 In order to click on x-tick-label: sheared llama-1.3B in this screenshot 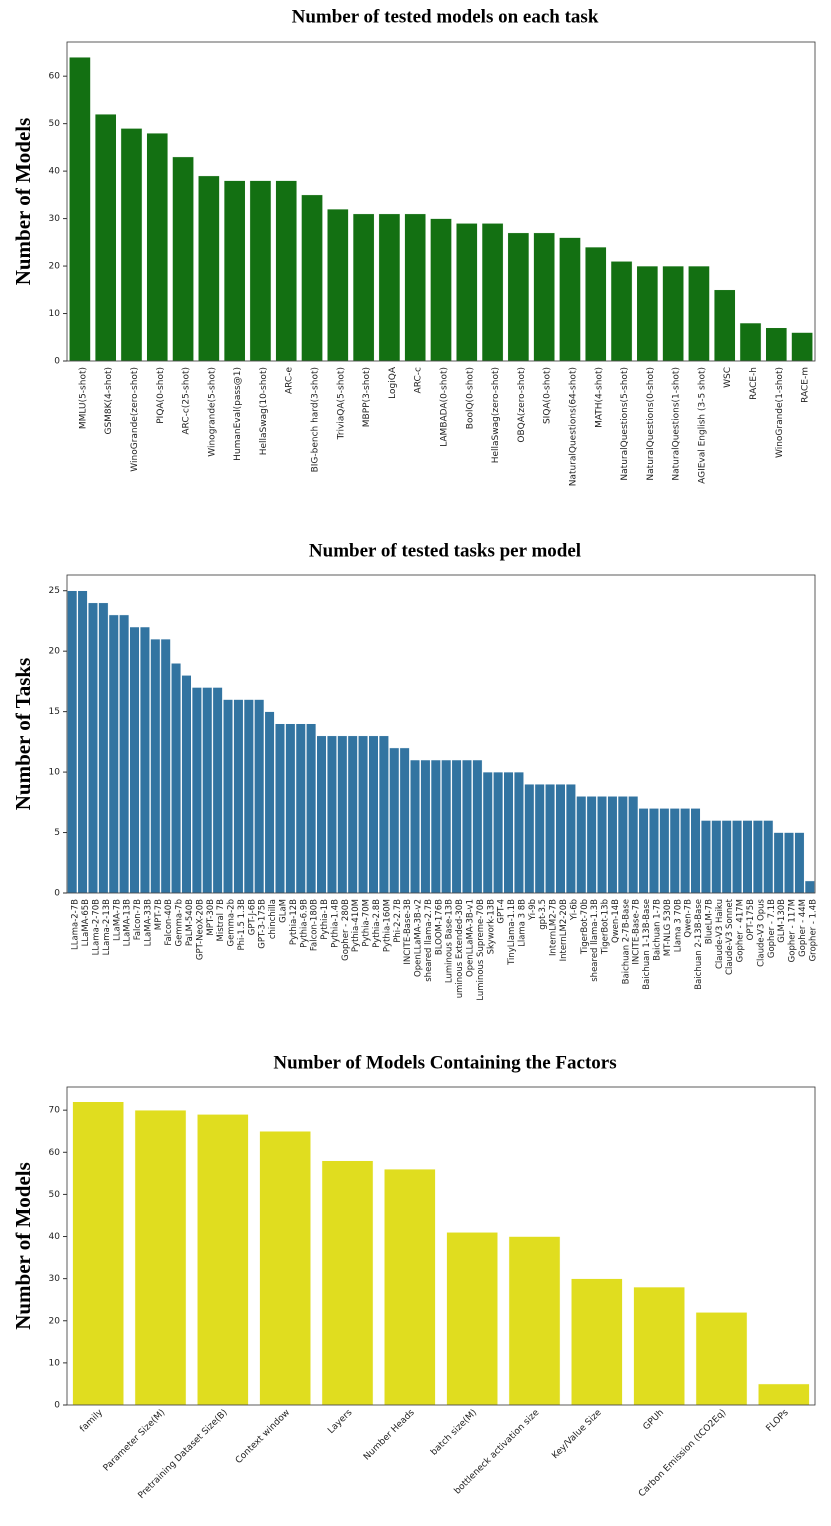, I will do `click(595, 940)`.